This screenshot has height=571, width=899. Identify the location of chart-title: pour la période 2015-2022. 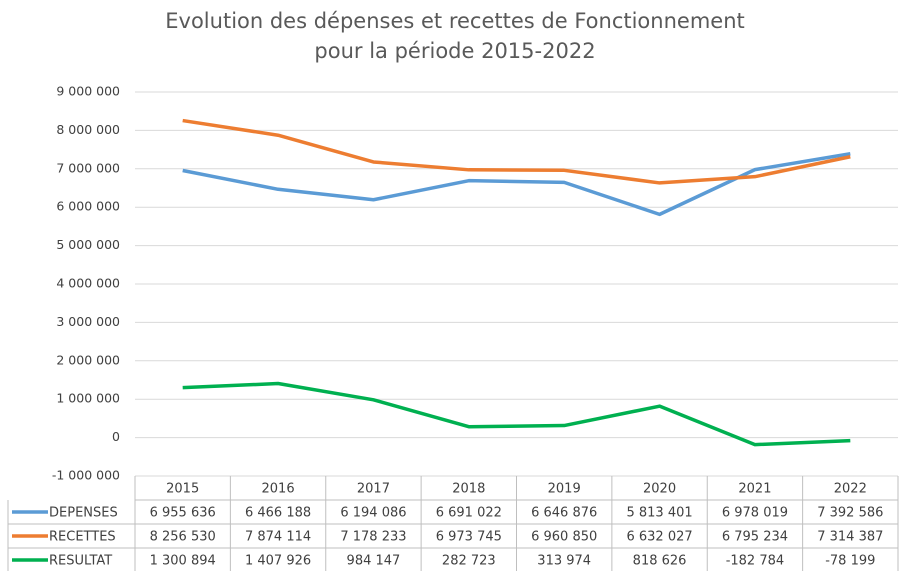
(454, 51).